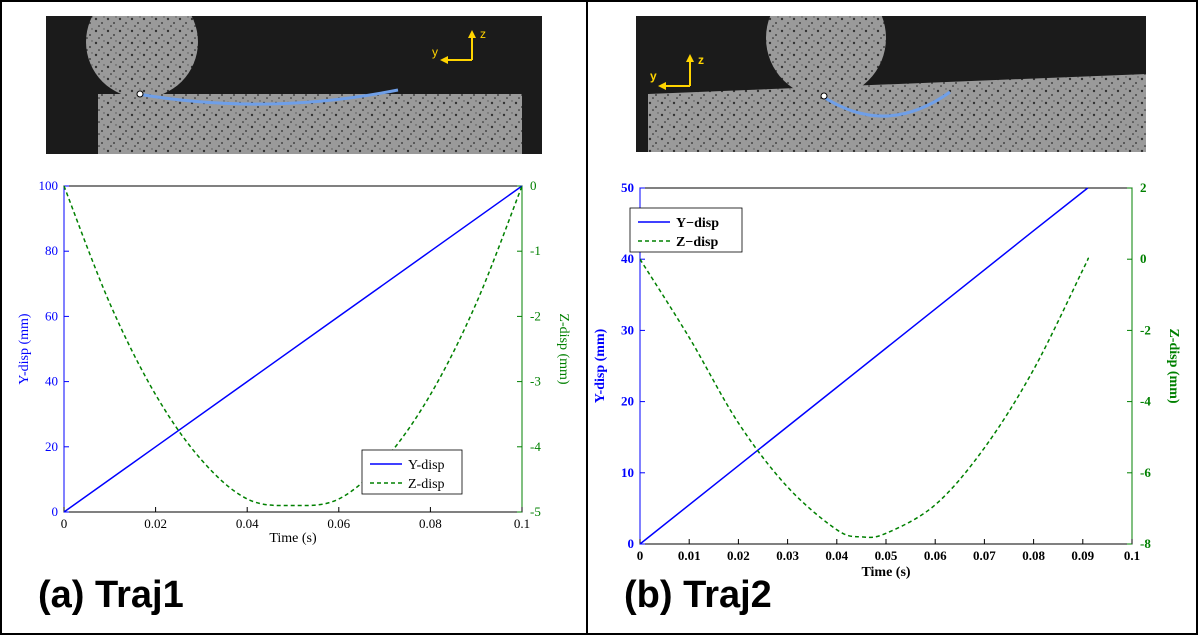 This screenshot has width=1198, height=637. What do you see at coordinates (627, 329) in the screenshot?
I see `y-tick-label: 30` at bounding box center [627, 329].